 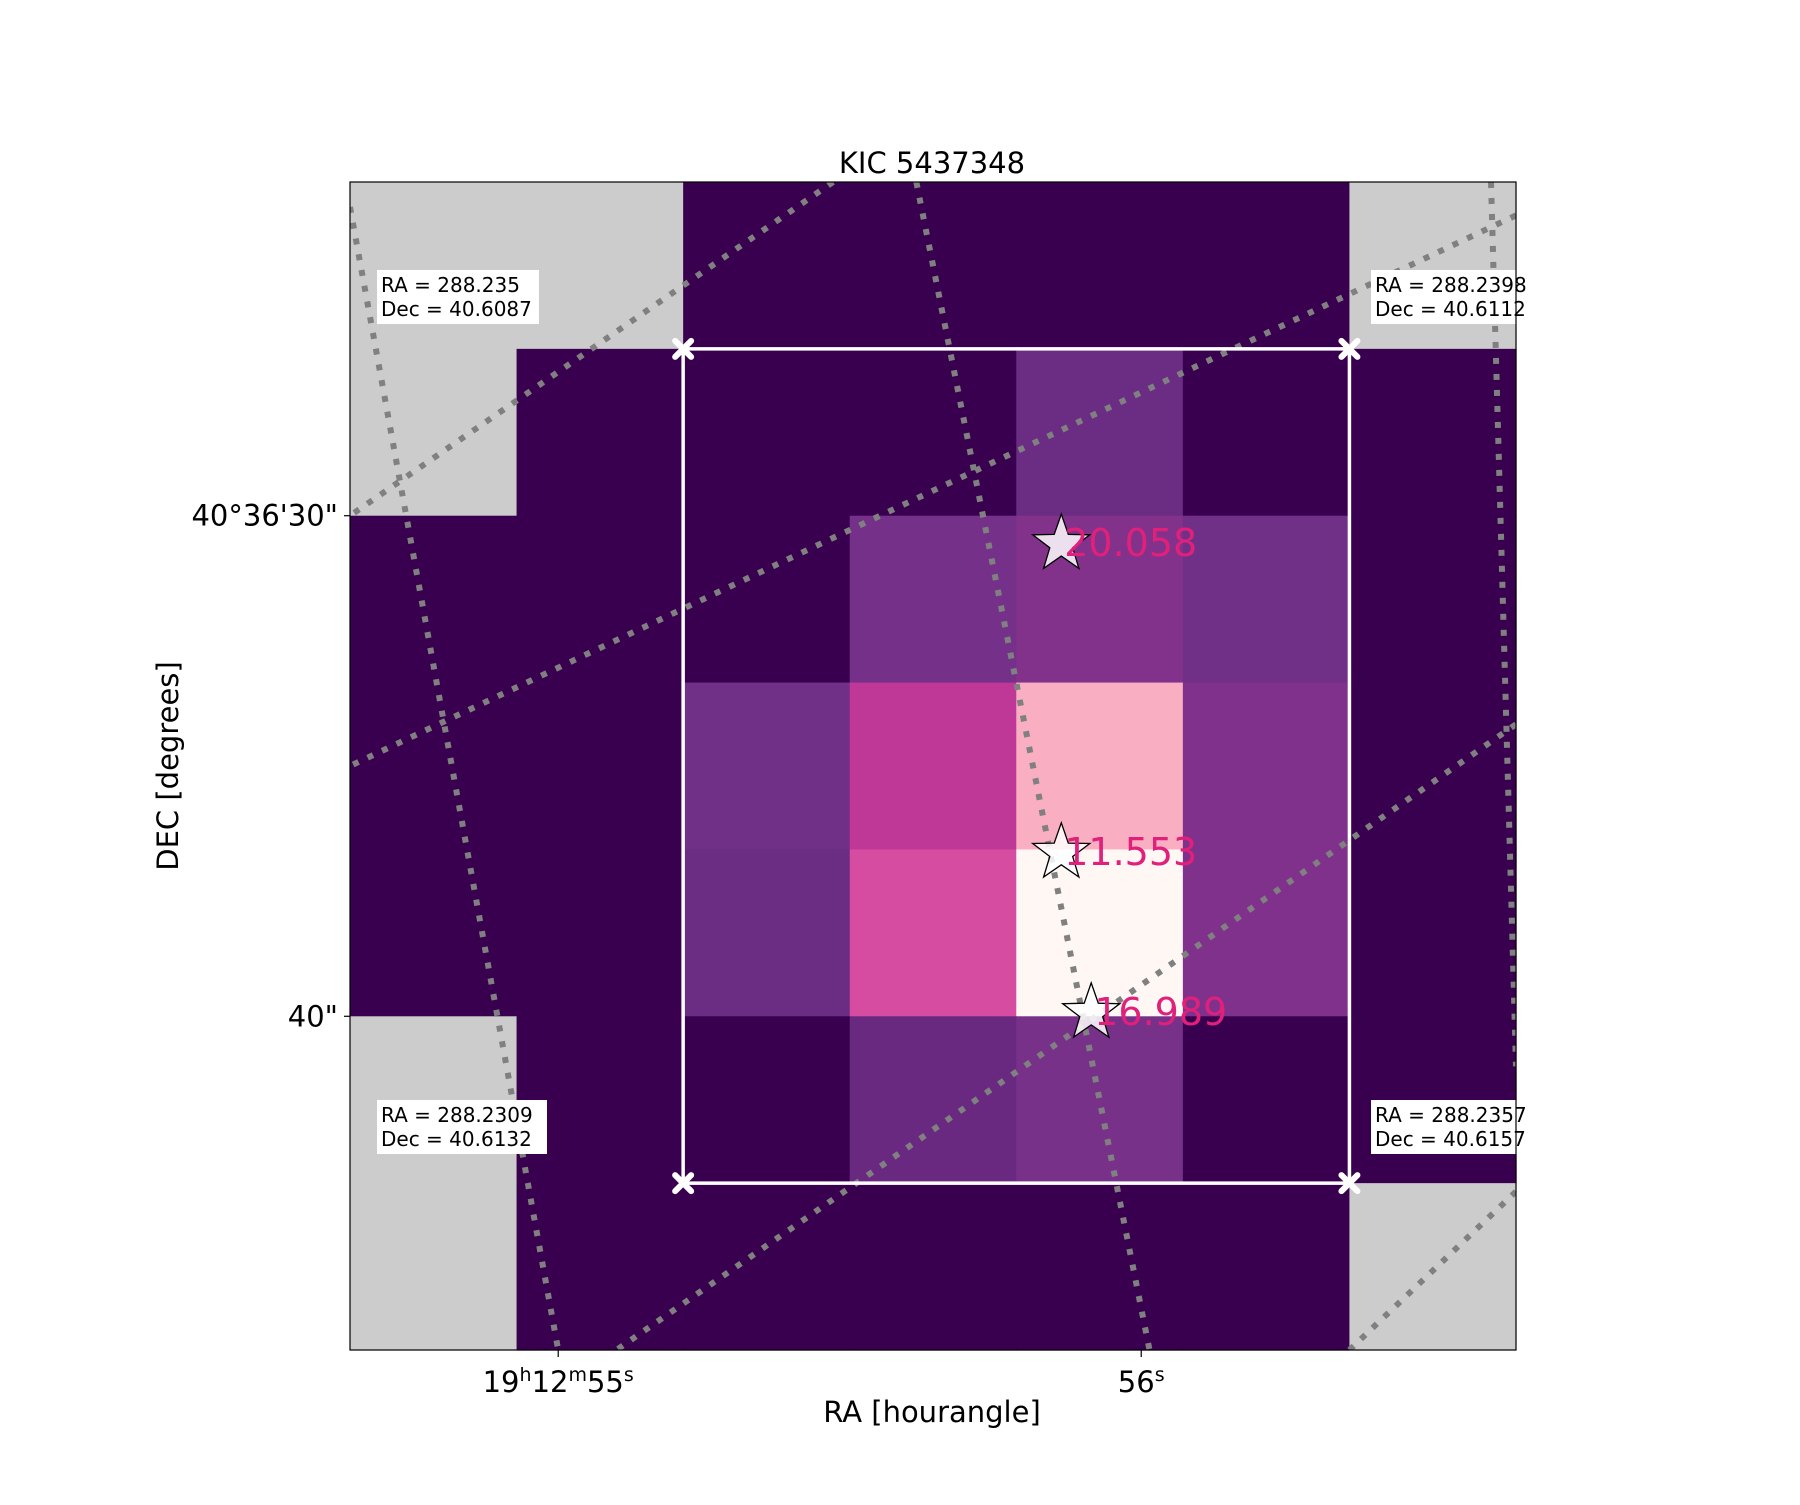 I want to click on annotation-ra: RA = 288.2309, so click(x=457, y=1115).